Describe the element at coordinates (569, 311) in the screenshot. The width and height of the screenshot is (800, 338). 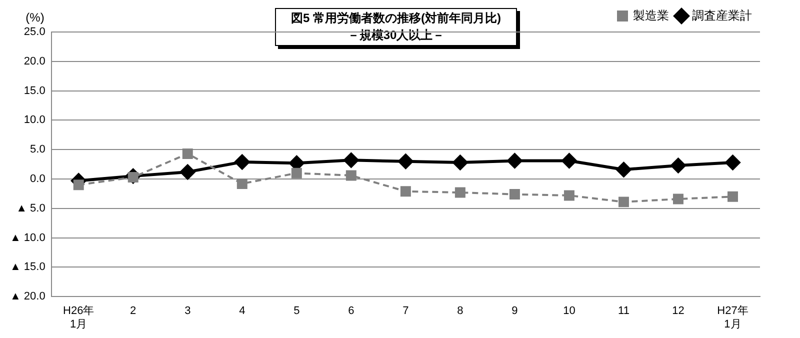
I see `x-tick-label: 10` at that location.